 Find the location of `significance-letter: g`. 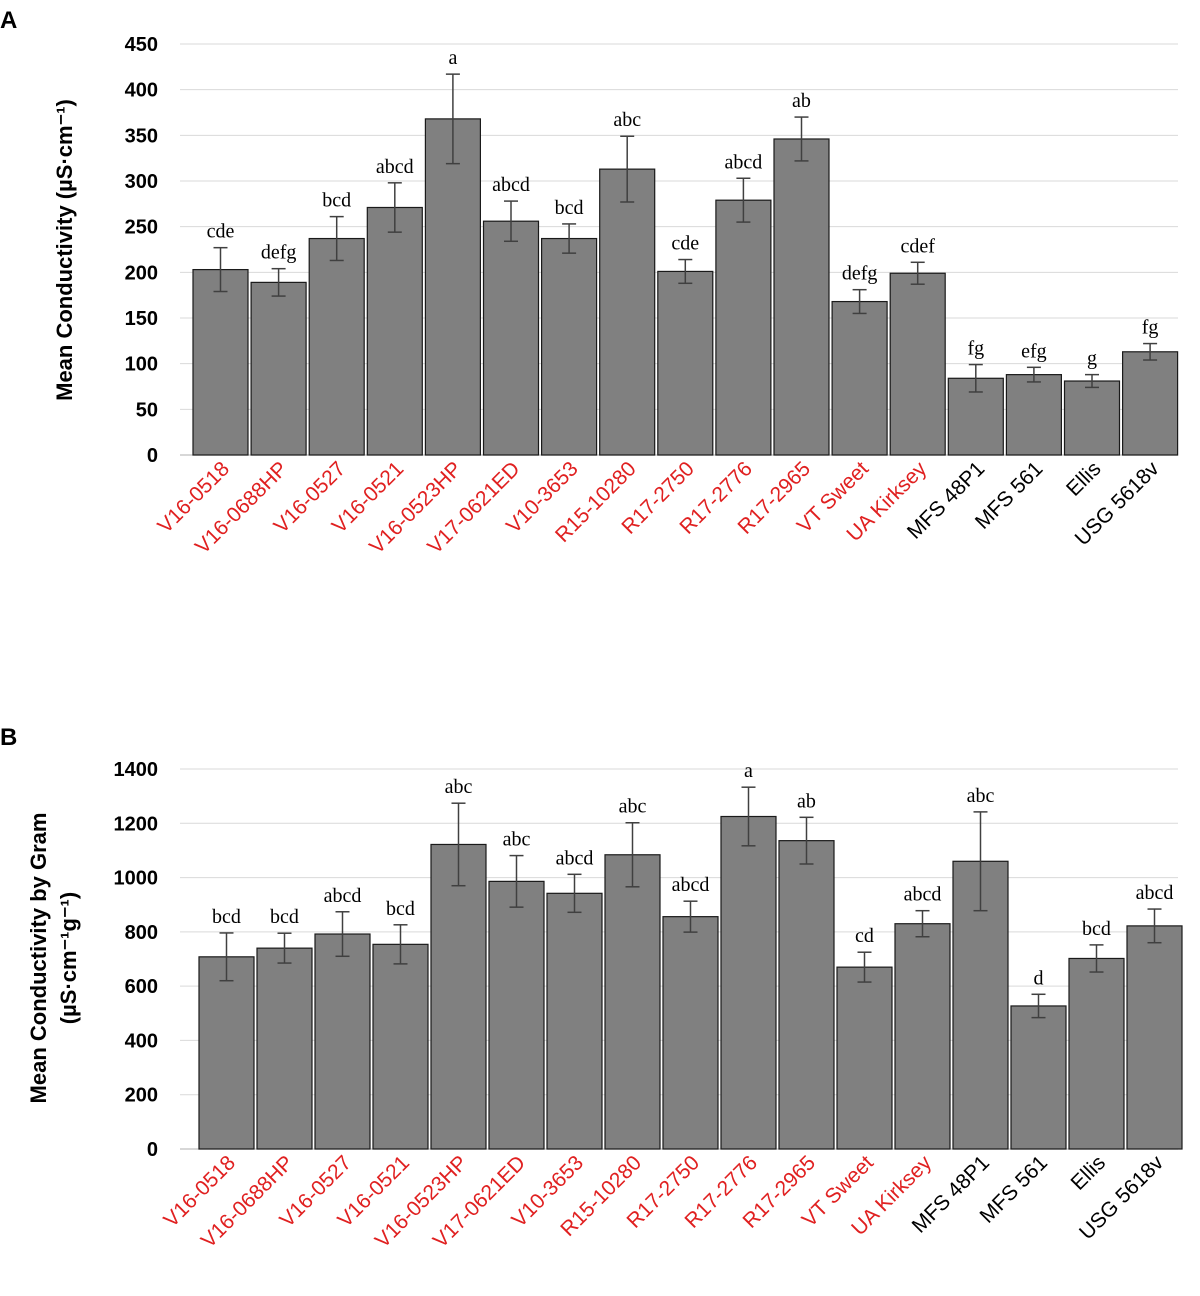

significance-letter: g is located at coordinates (1092, 359).